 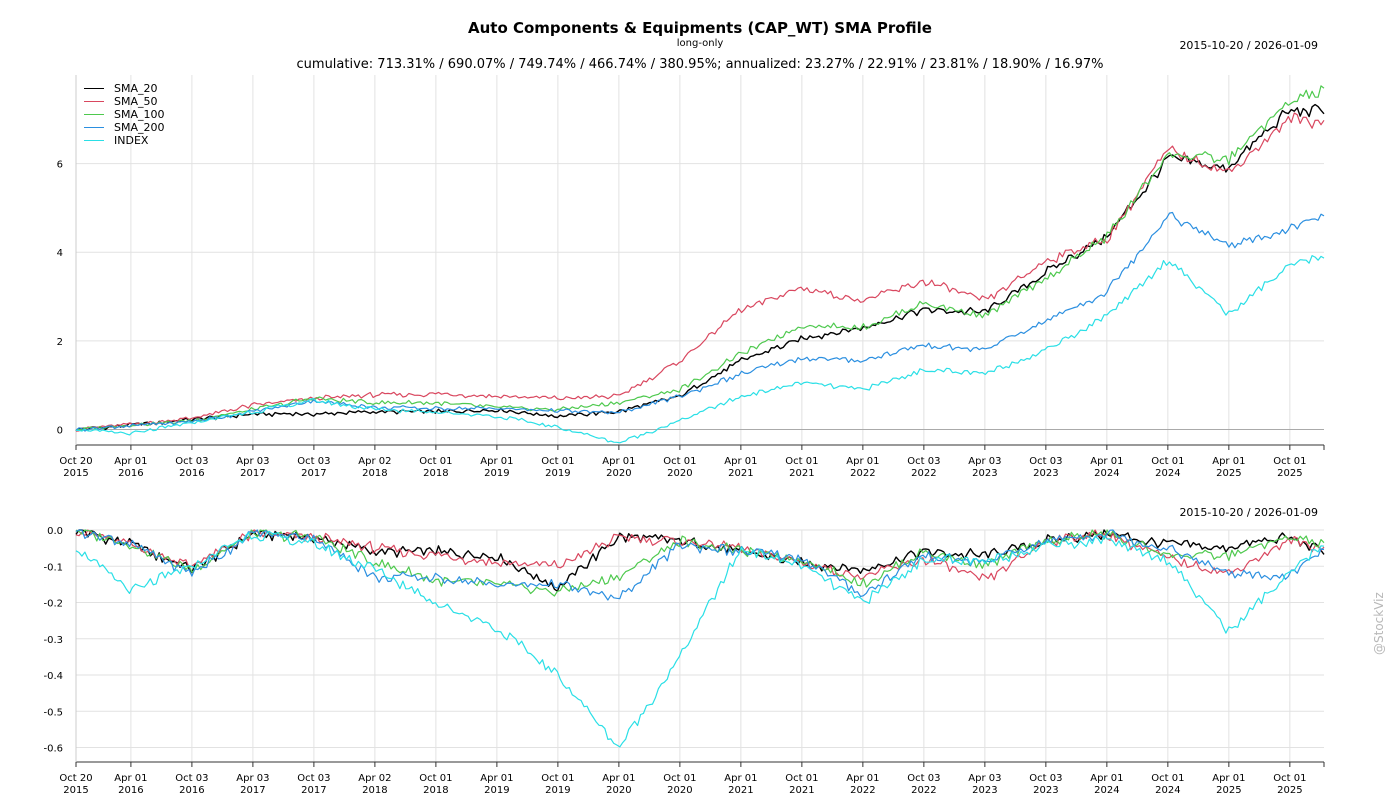 What do you see at coordinates (124, 101) in the screenshot?
I see `legend-item: SMA_50` at bounding box center [124, 101].